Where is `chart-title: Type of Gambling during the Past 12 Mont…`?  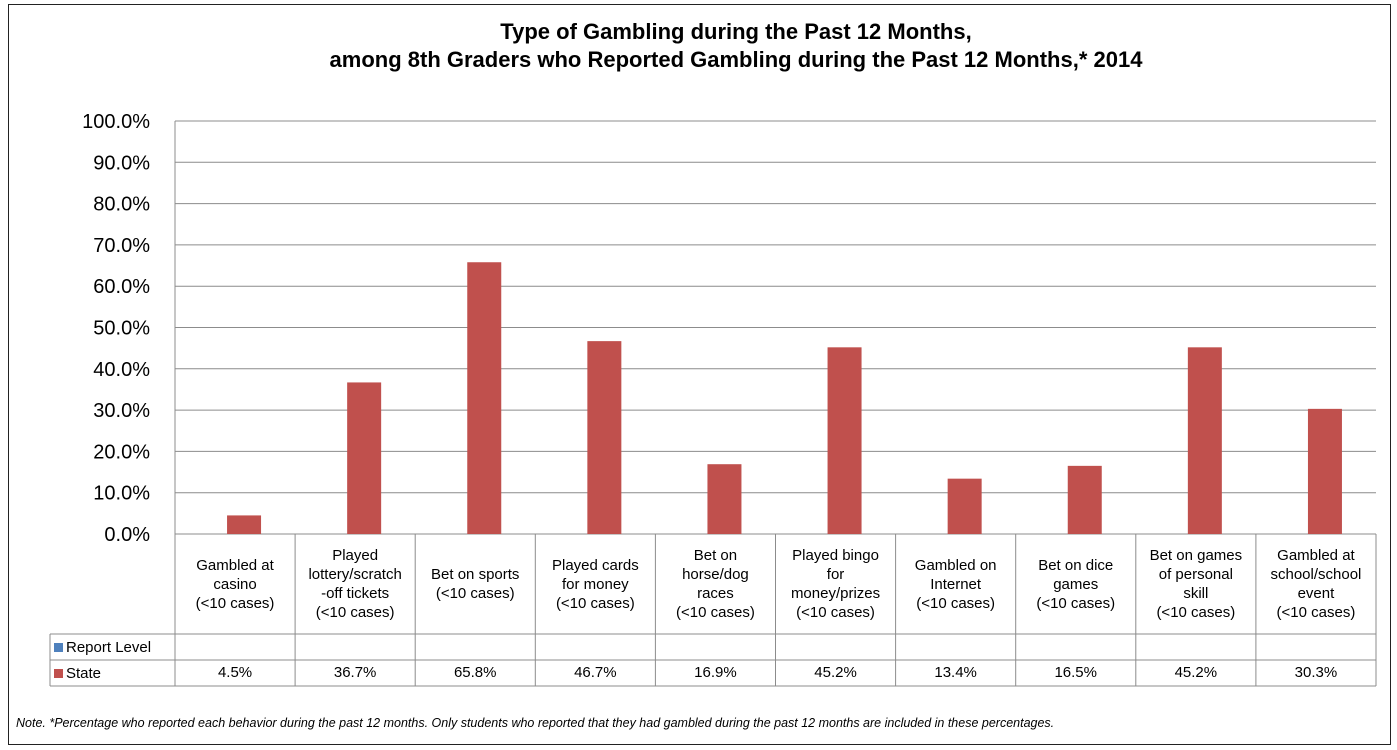 chart-title: Type of Gambling during the Past 12 Mont… is located at coordinates (698, 46).